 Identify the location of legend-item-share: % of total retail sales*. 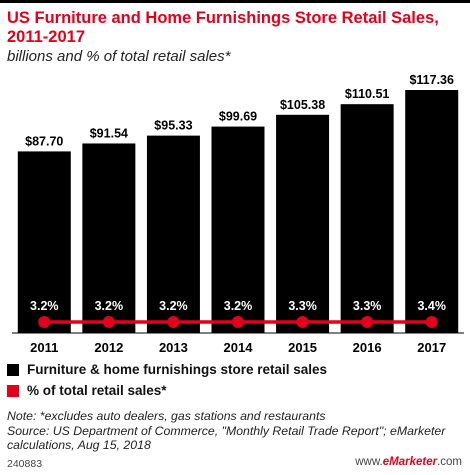
(87, 390).